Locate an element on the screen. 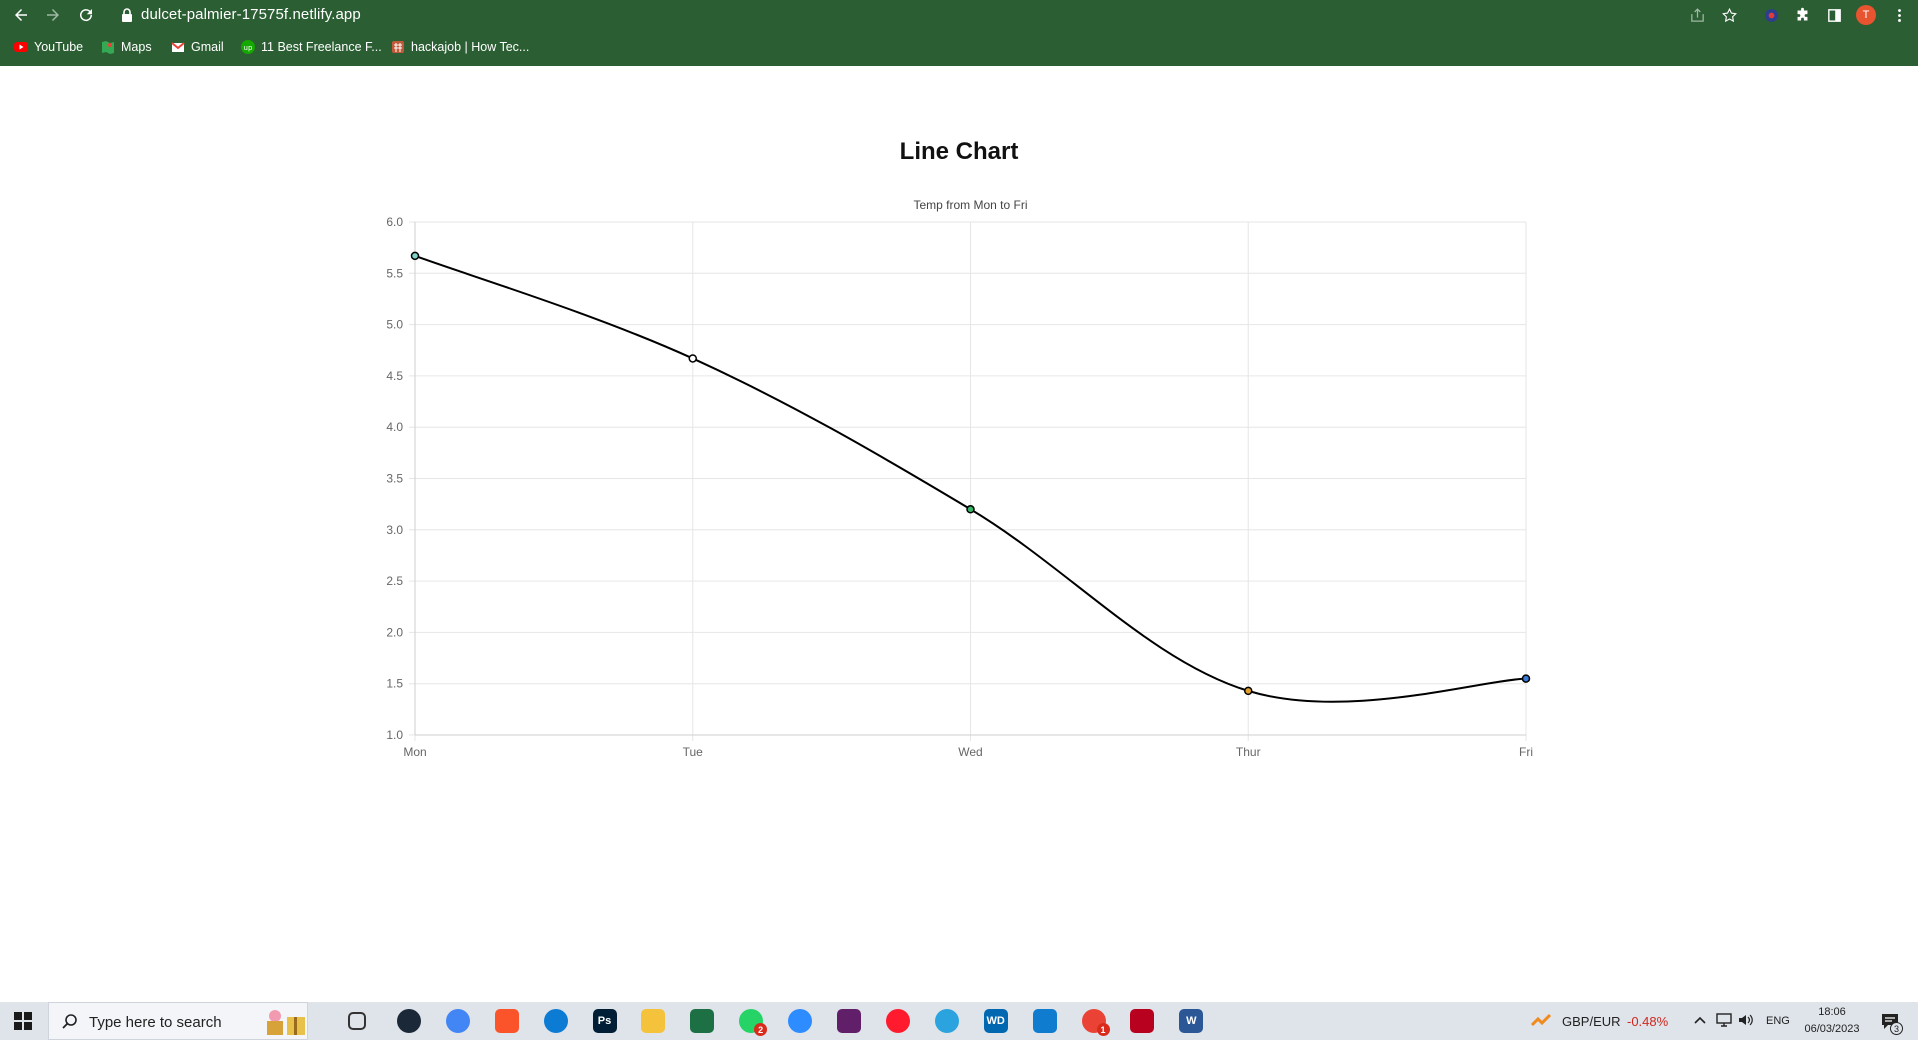 This screenshot has height=1040, width=1918. y-tick-label: 3.0 is located at coordinates (394, 530).